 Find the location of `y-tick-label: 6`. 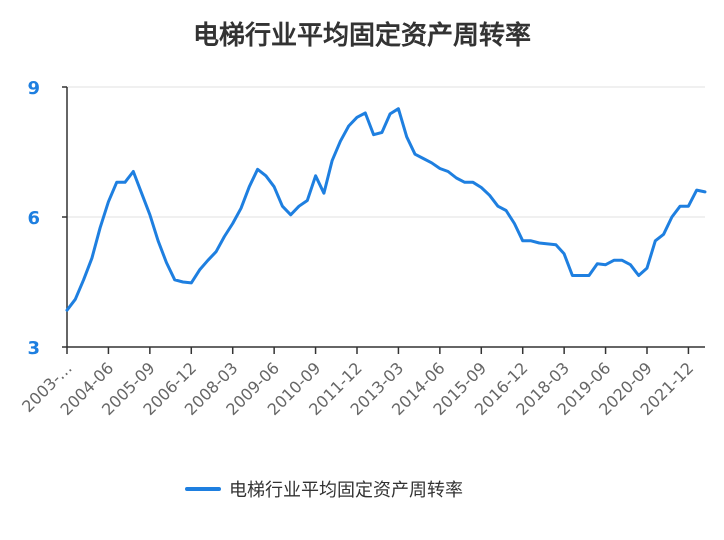

y-tick-label: 6 is located at coordinates (33, 218).